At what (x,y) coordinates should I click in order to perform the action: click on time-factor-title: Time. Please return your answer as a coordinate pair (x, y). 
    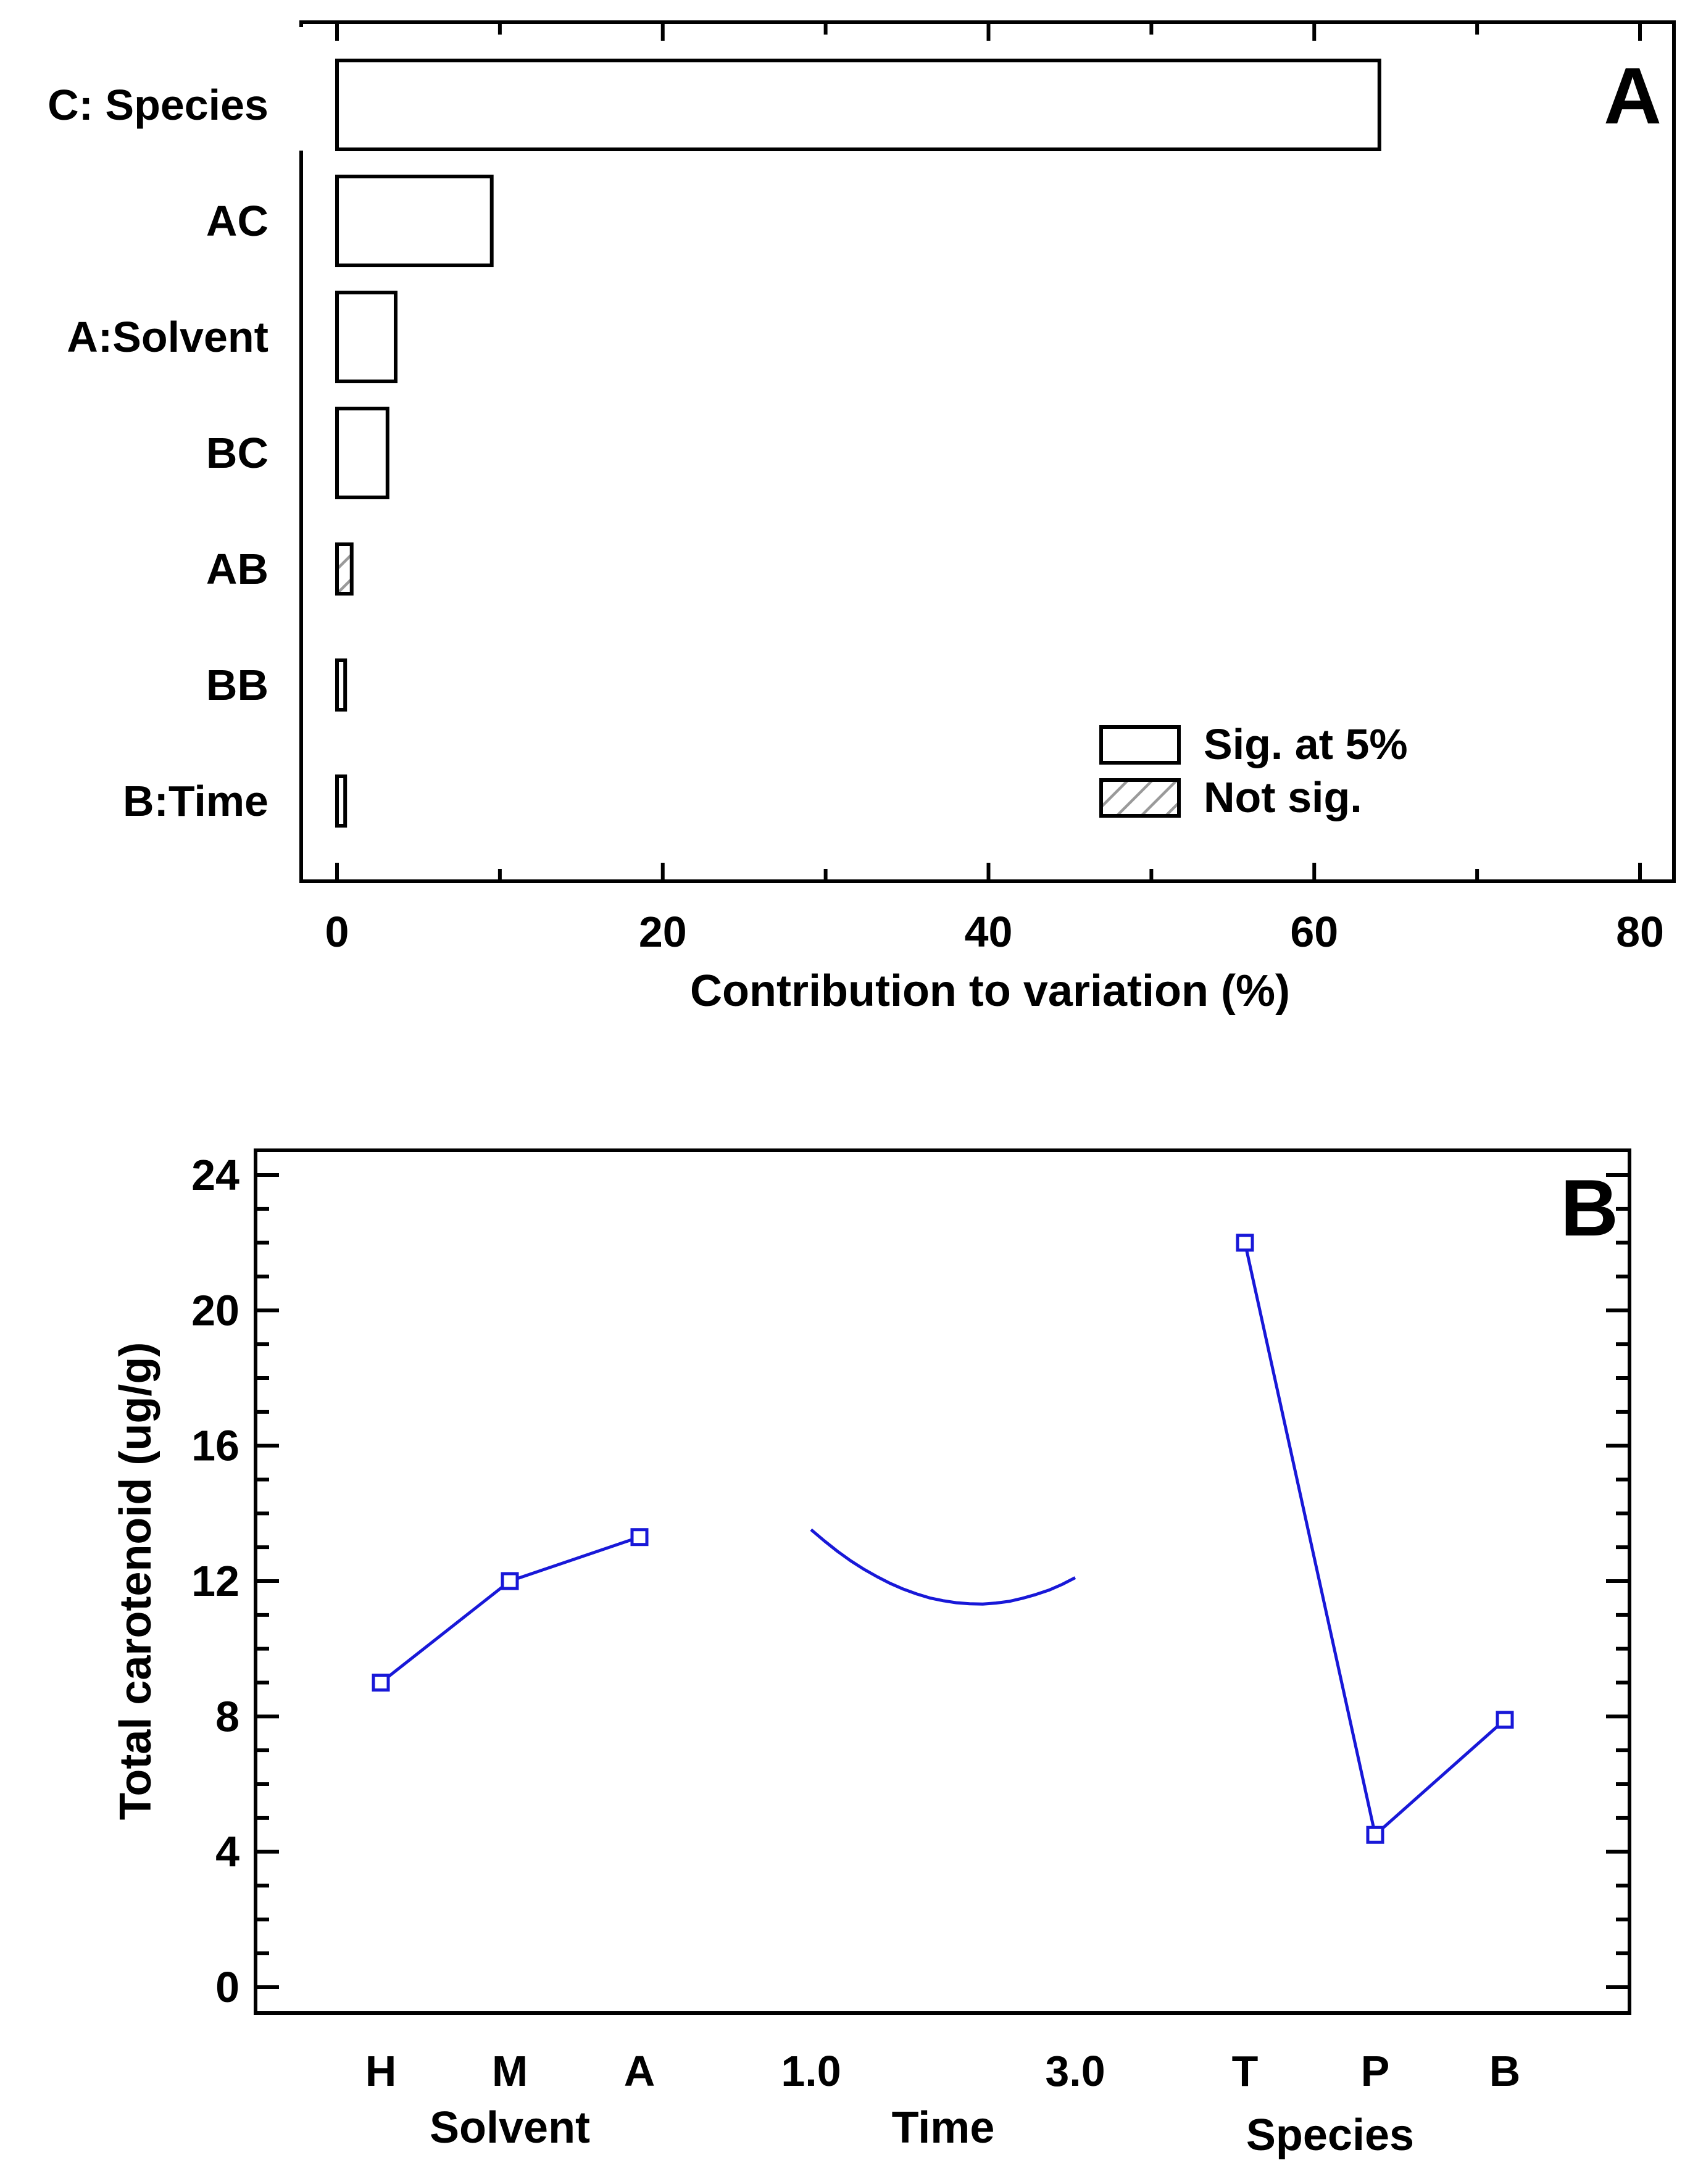
    Looking at the image, I should click on (943, 2128).